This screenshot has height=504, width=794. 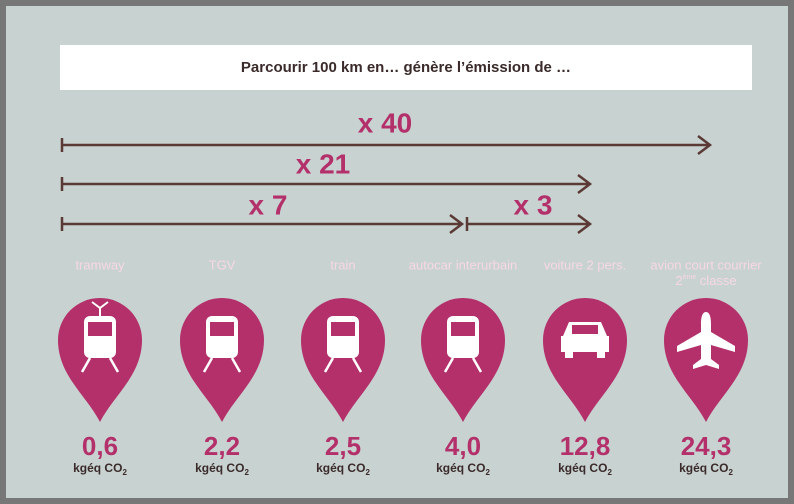 I want to click on value: 0,6, so click(x=100, y=446).